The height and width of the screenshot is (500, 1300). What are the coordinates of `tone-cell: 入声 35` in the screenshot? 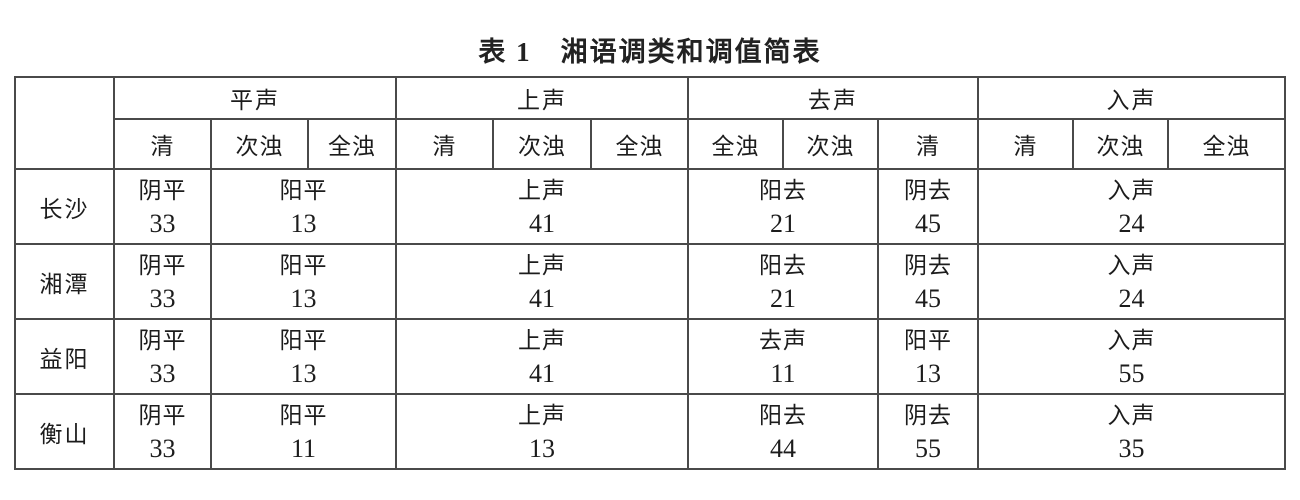 It's located at (1132, 431).